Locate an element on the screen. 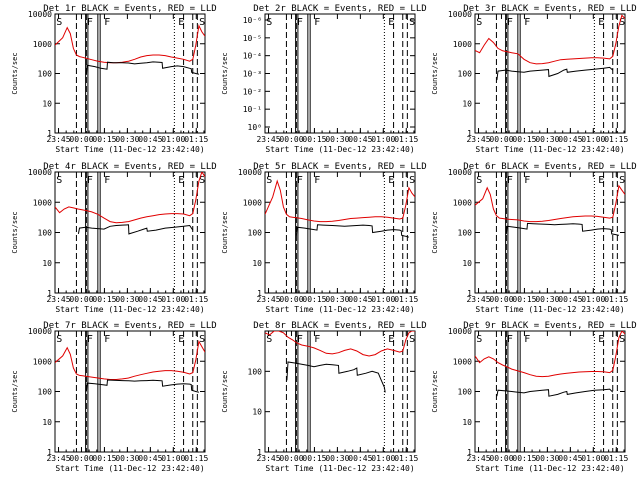 The image size is (640, 480). panel-title: Det 3r BLACK = Events, RED = LLD is located at coordinates (549, 9).